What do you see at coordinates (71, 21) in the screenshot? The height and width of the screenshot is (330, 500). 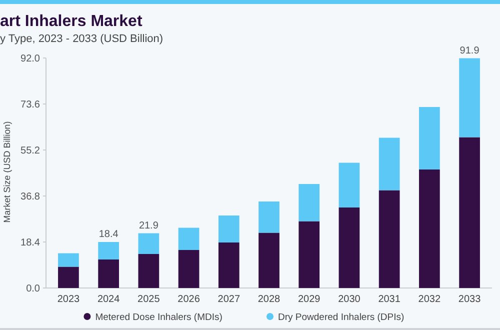 I see `chart-title: art Inhalers Market` at bounding box center [71, 21].